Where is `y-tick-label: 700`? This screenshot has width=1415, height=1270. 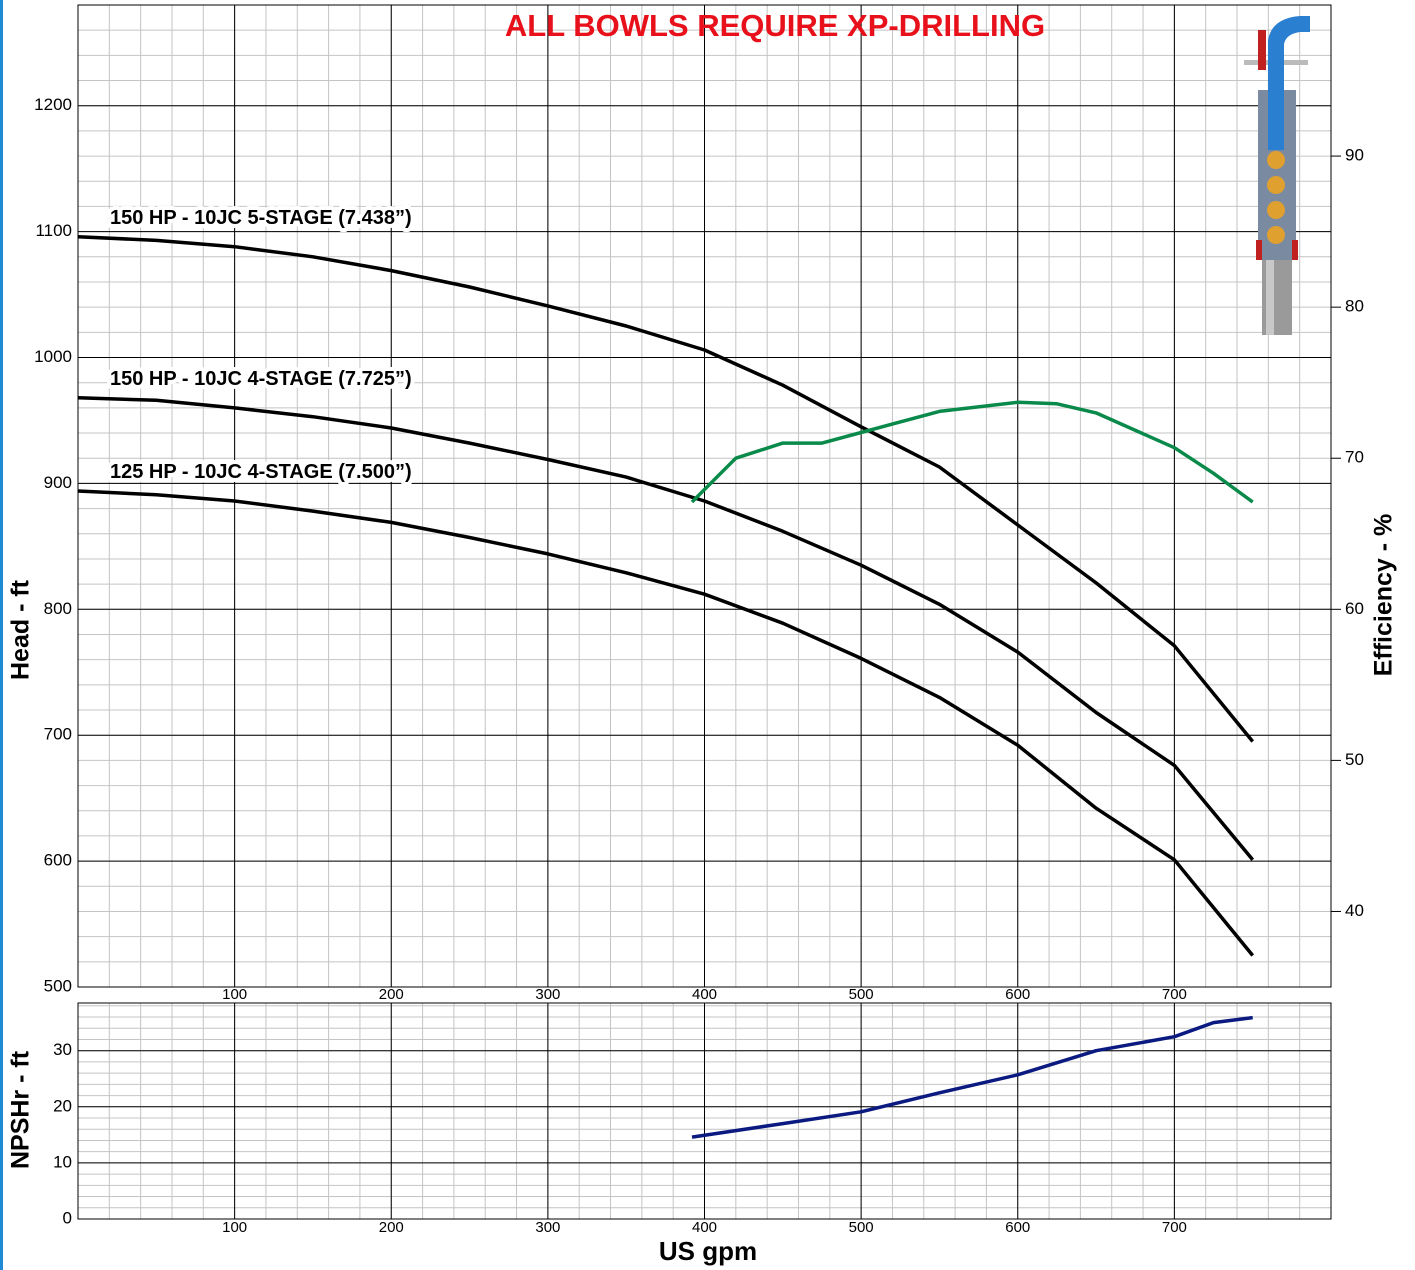
y-tick-label: 700 is located at coordinates (58, 734).